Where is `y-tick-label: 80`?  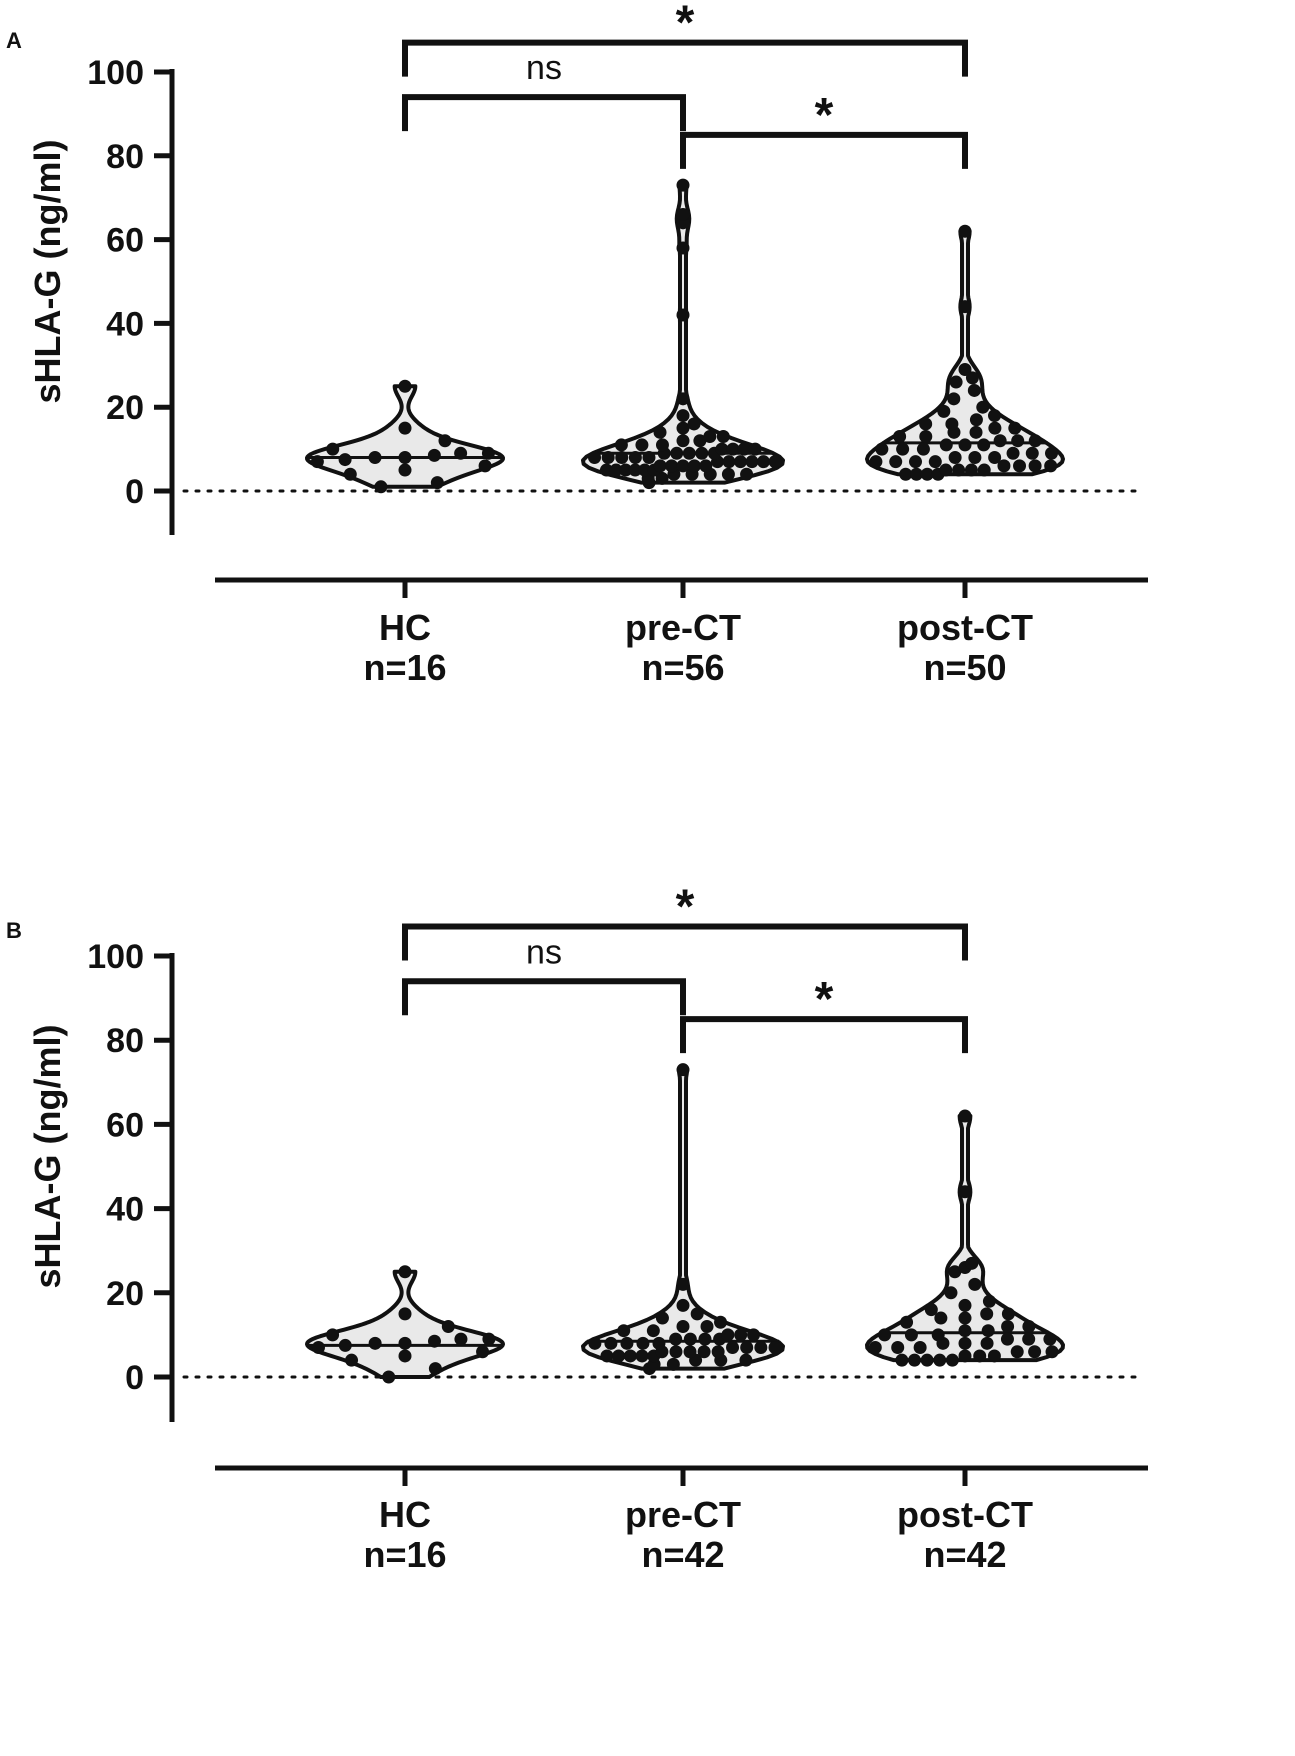 y-tick-label: 80 is located at coordinates (125, 157).